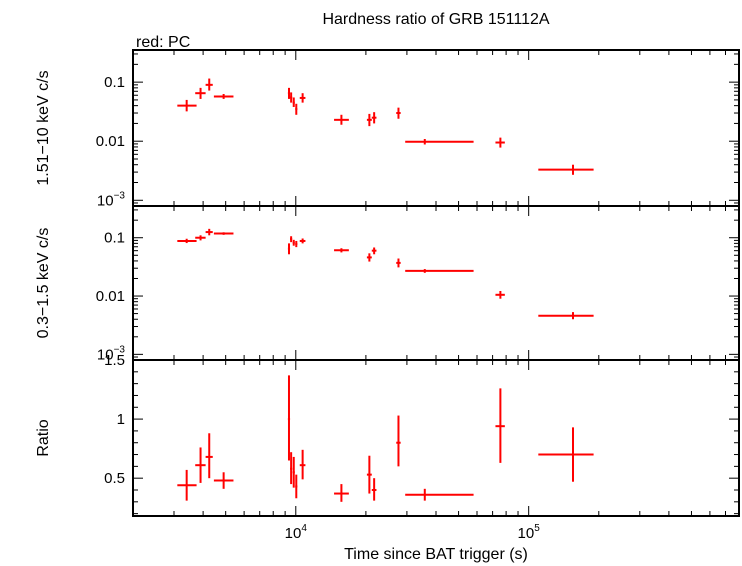 The width and height of the screenshot is (742, 566). Describe the element at coordinates (121, 419) in the screenshot. I see `y-tick-label: 1` at that location.